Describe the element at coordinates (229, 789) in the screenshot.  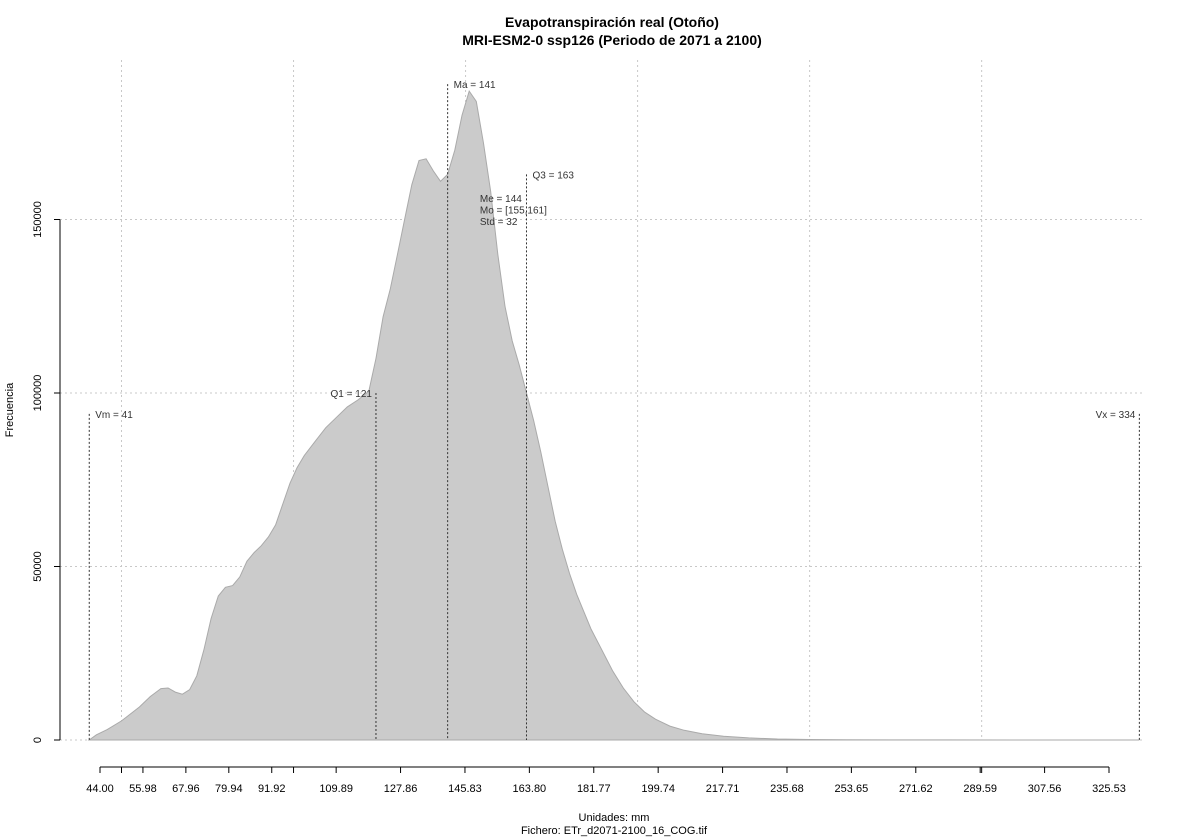
I see `x-tick-label: 79.94` at that location.